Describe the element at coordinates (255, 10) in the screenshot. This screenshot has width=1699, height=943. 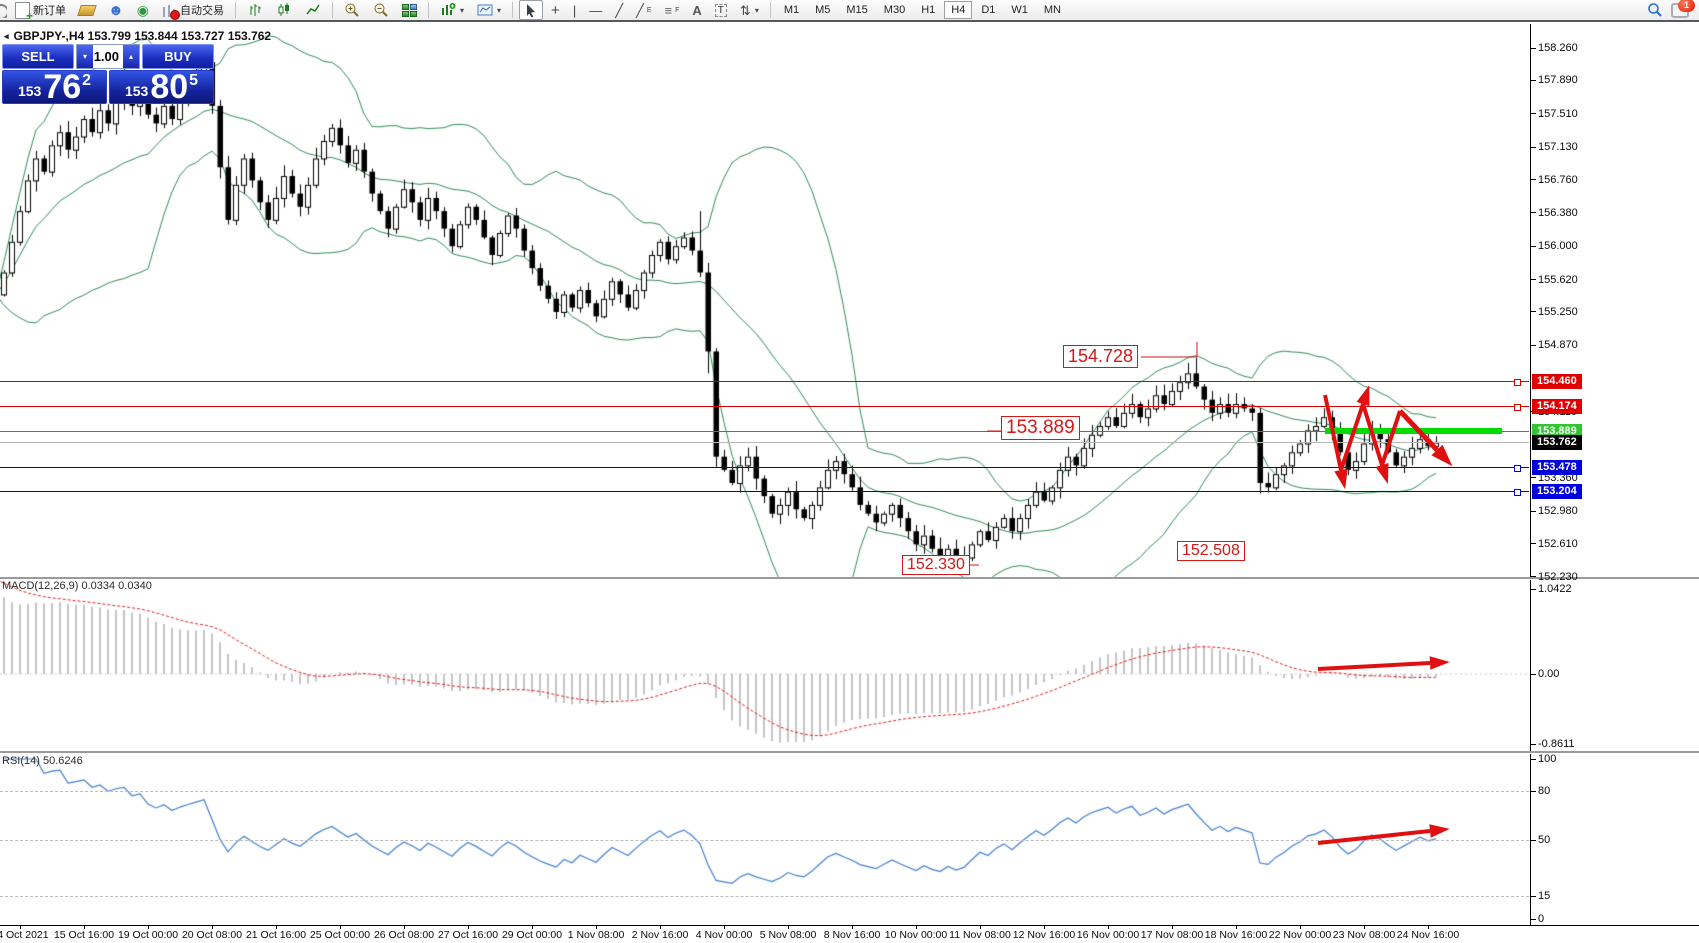
I see `bar-chart-mode-button` at that location.